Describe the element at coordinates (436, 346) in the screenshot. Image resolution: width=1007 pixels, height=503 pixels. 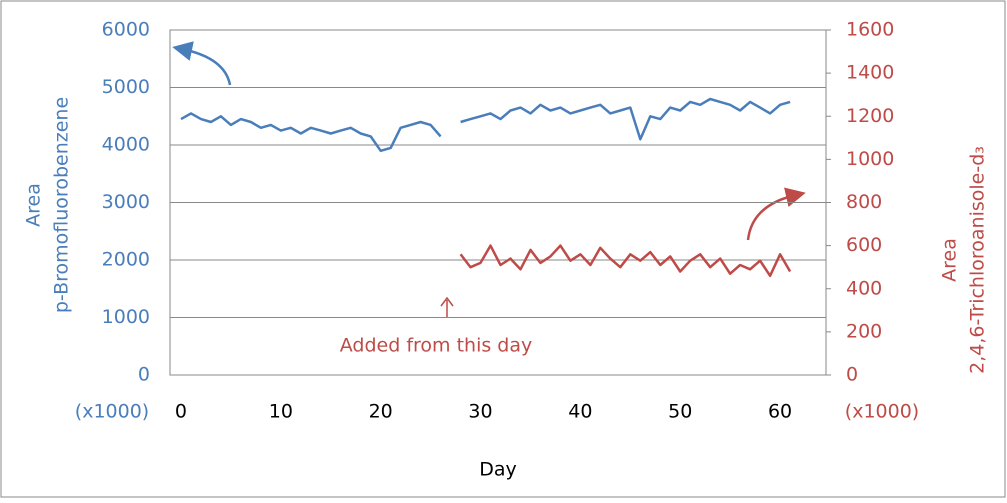
I see `annotation: Added from this day` at that location.